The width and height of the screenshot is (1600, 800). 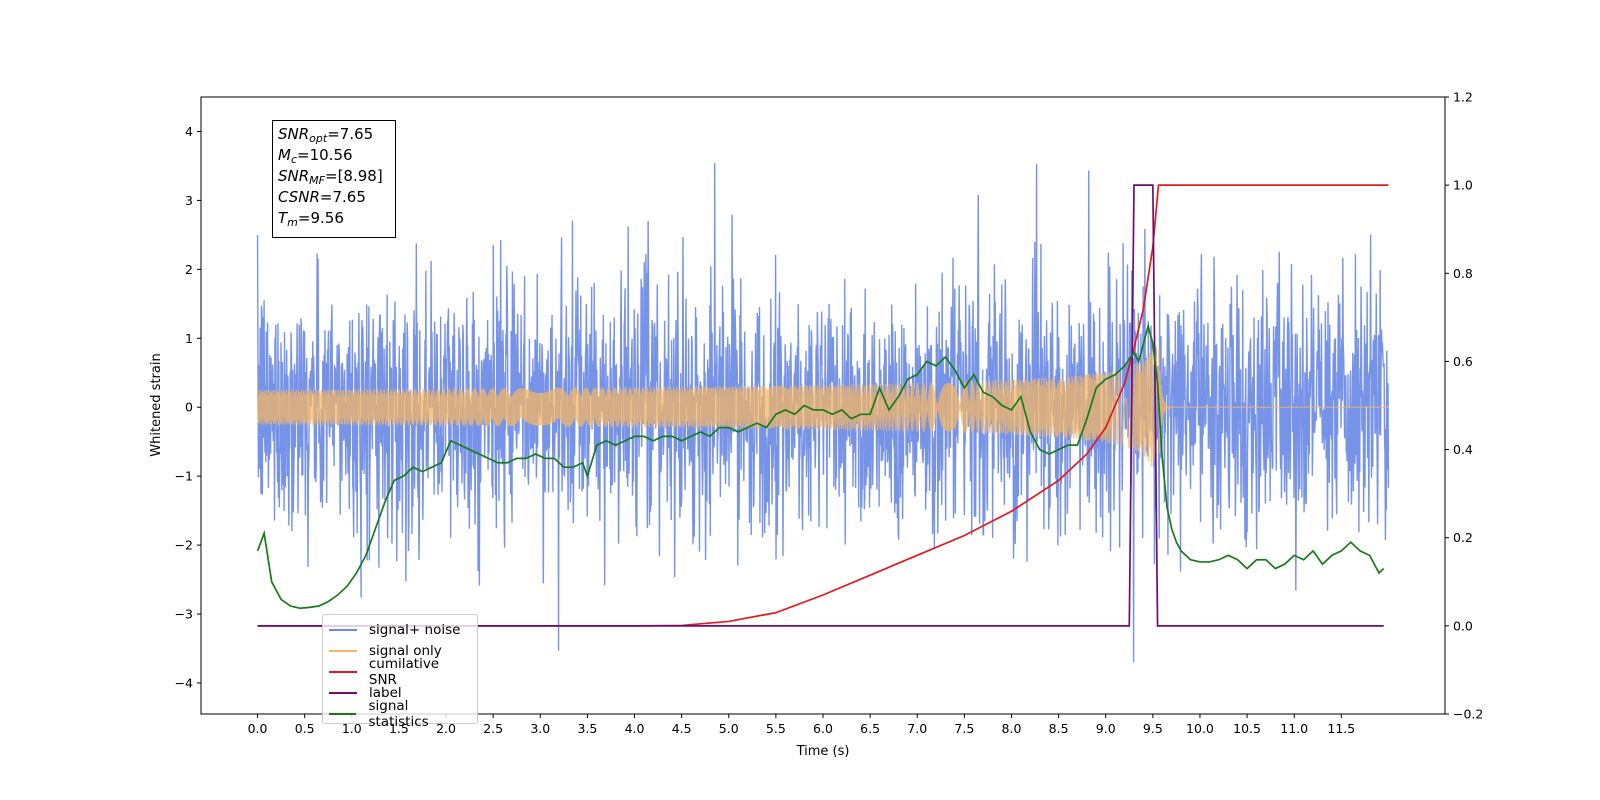 I want to click on annotation-value: =[8.98], so click(x=354, y=176).